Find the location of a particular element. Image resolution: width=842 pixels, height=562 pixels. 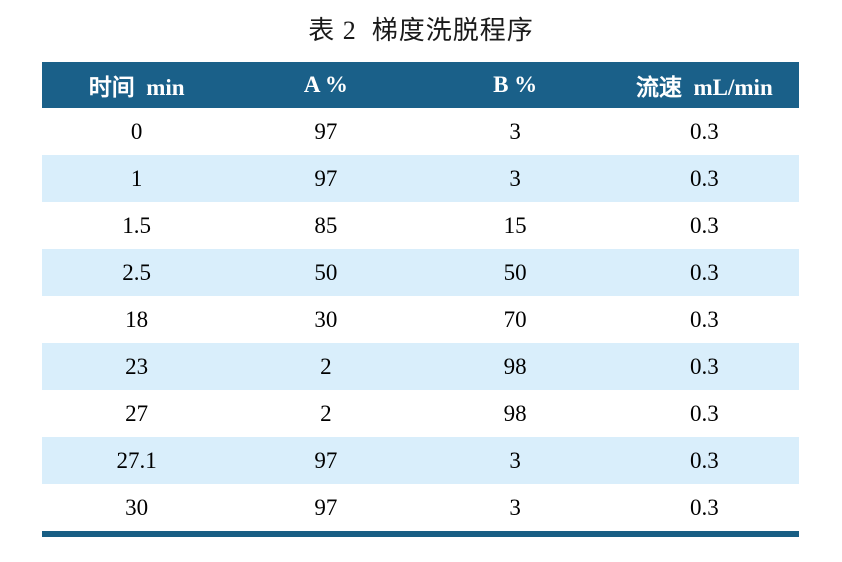

table-row: 18 30 70 0.3 is located at coordinates (420, 319).